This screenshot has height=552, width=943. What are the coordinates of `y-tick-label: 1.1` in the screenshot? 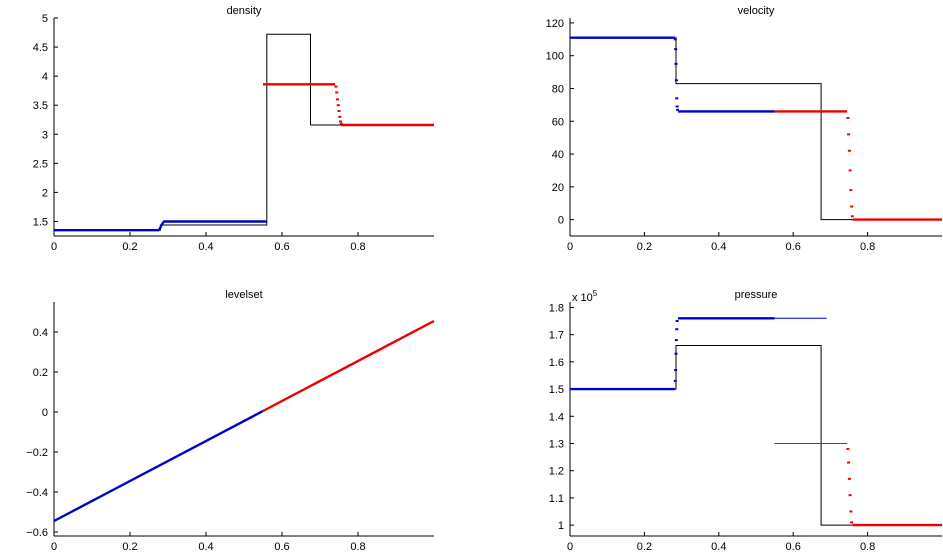 It's located at (556, 499).